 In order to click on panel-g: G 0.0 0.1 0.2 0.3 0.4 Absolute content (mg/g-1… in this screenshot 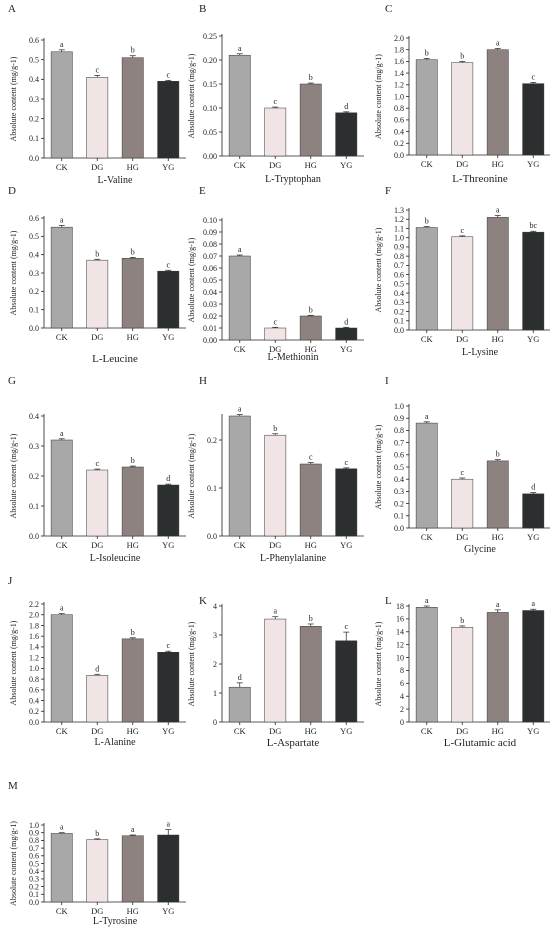, I will do `click(97, 469)`.